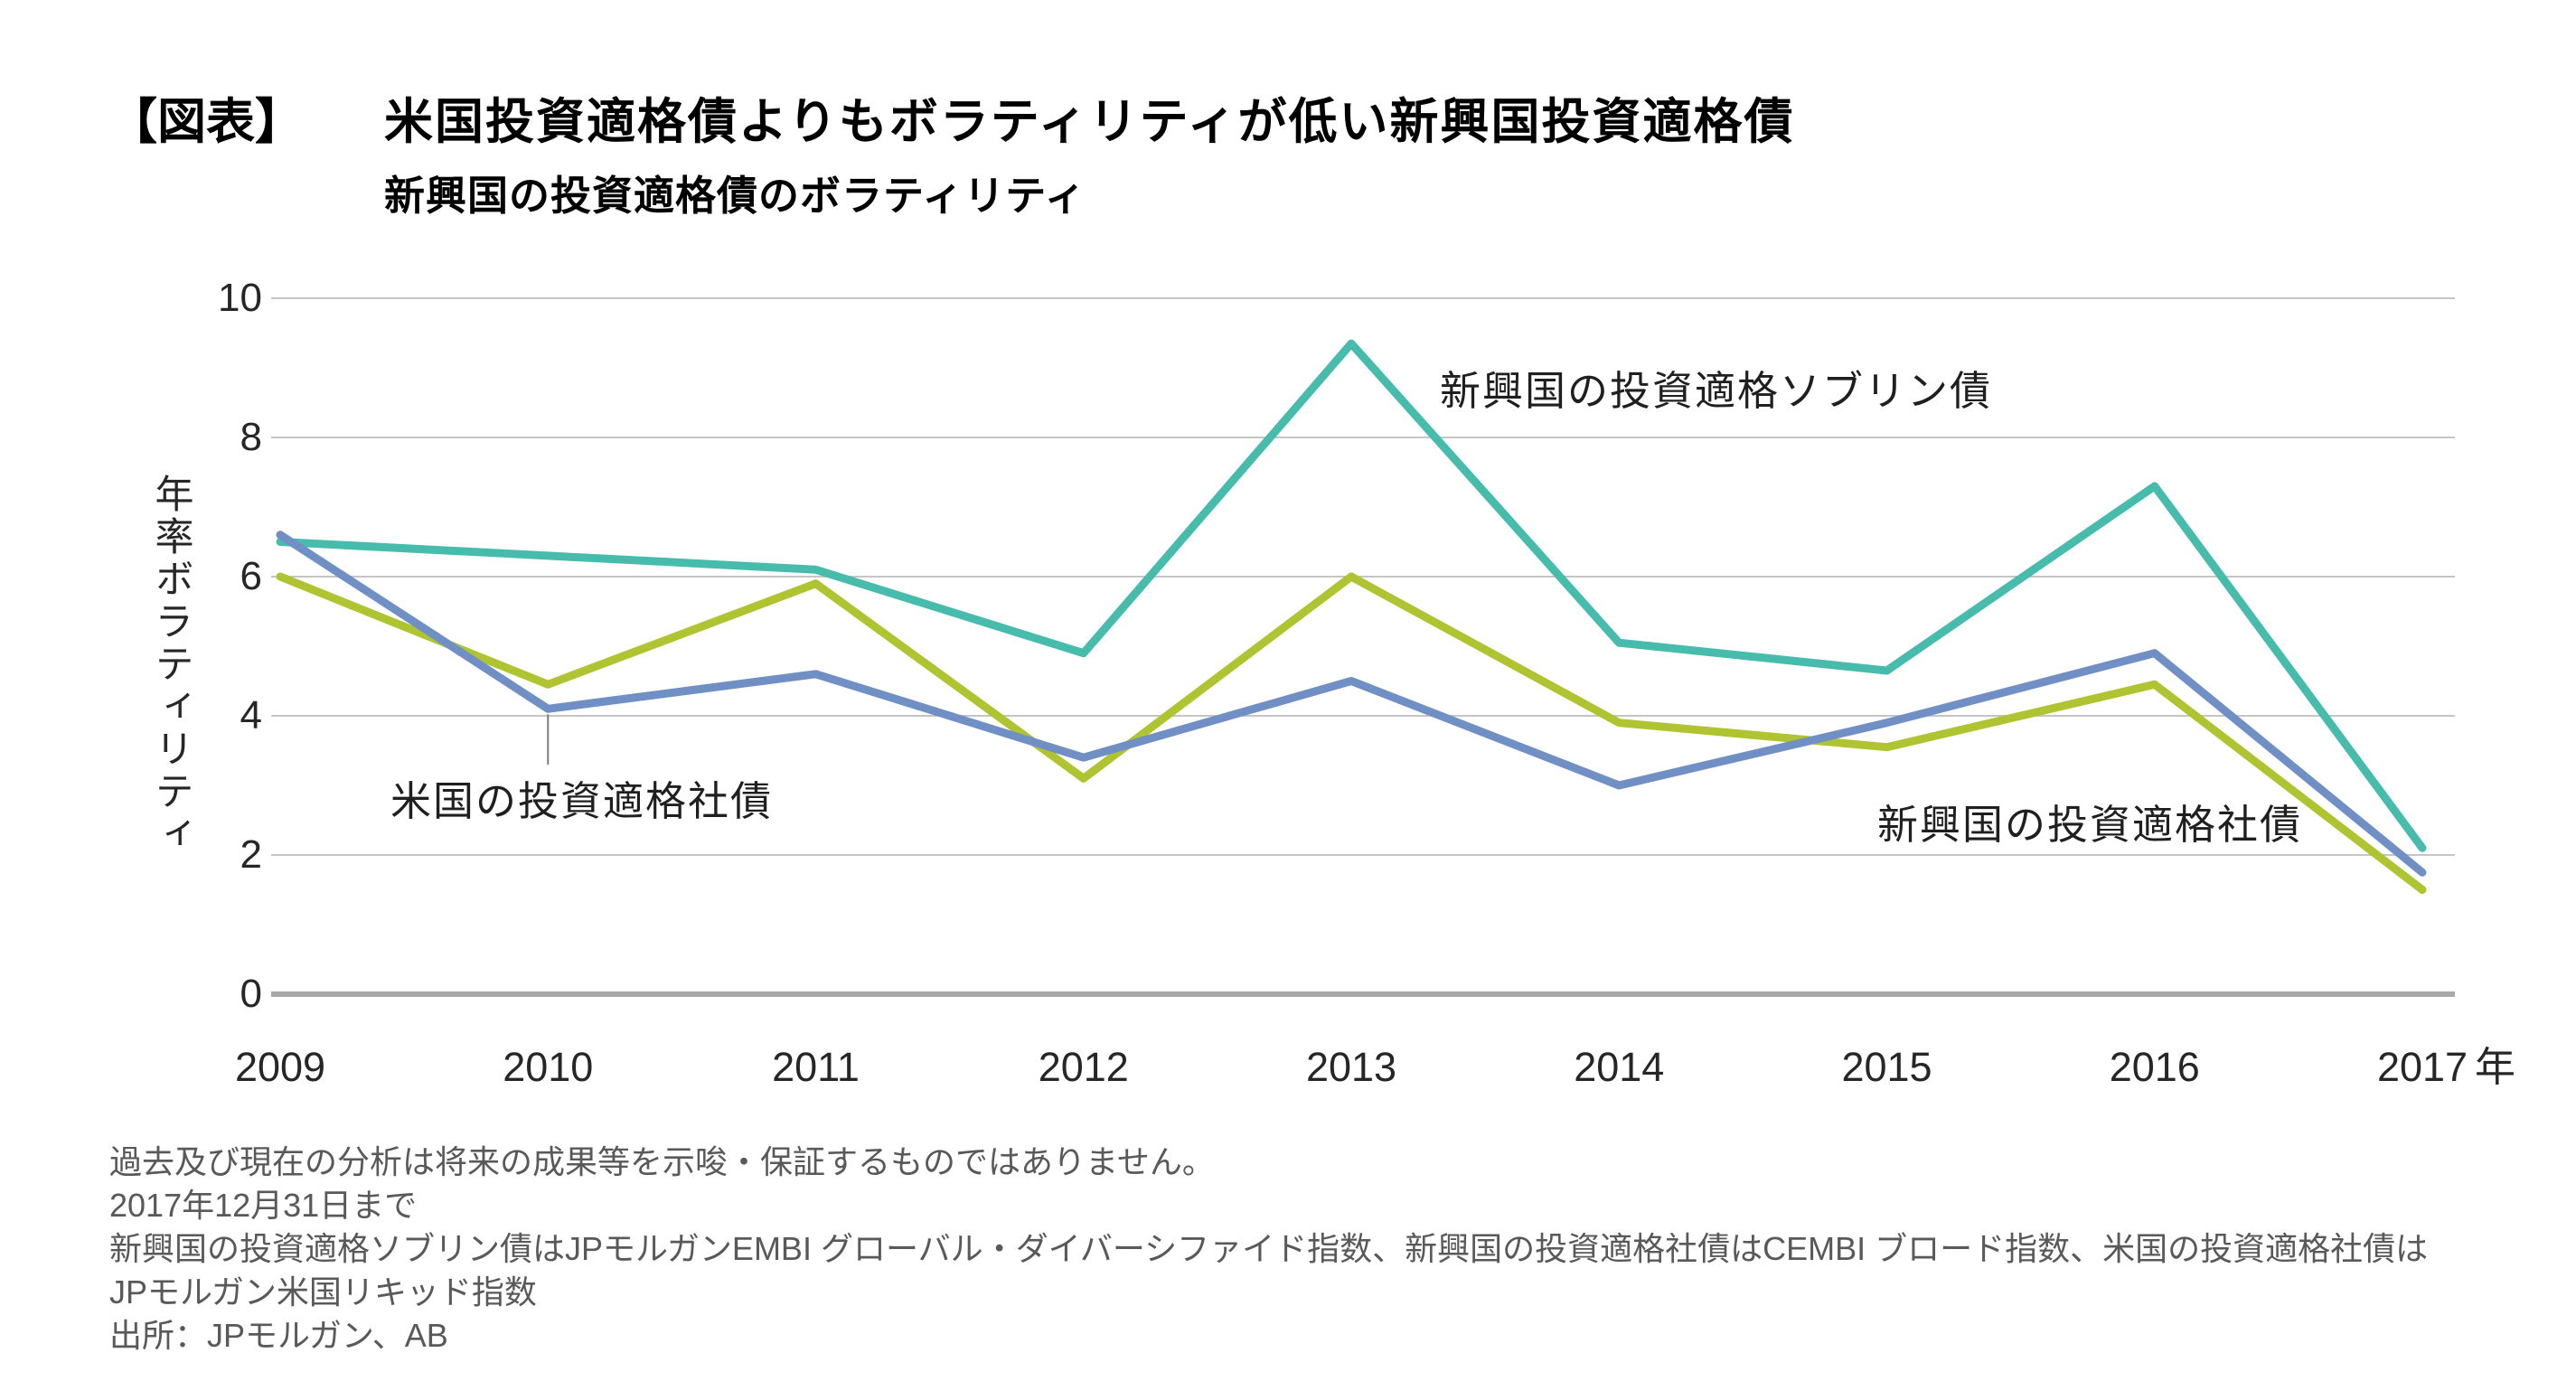 The image size is (2576, 1381). I want to click on figure-tag: 【図表】, so click(206, 122).